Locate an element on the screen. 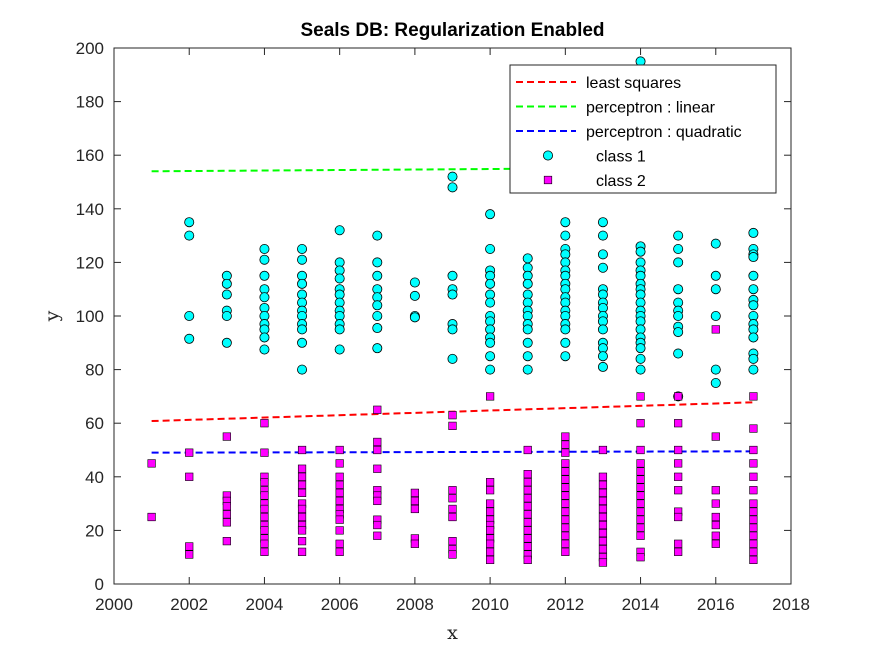  y-tick-label: 0 is located at coordinates (99, 584).